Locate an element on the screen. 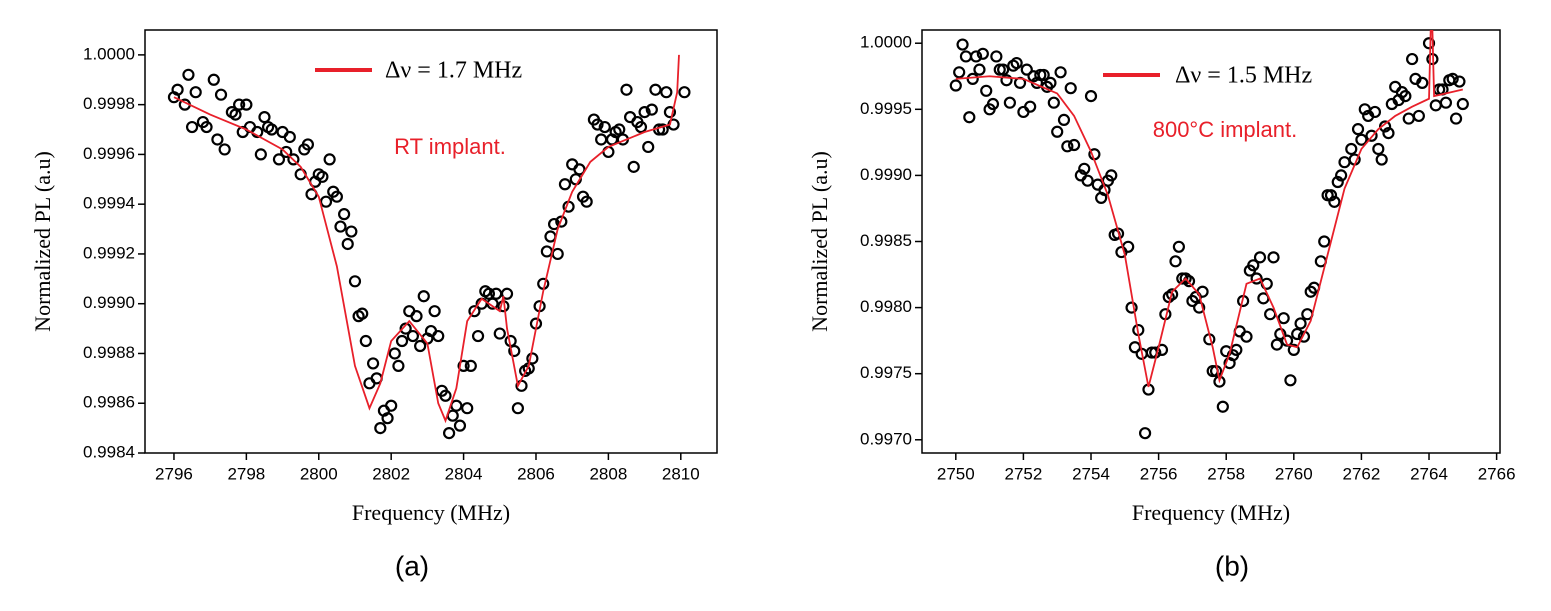  y-tick-label: 0.9998 is located at coordinates (109, 103).